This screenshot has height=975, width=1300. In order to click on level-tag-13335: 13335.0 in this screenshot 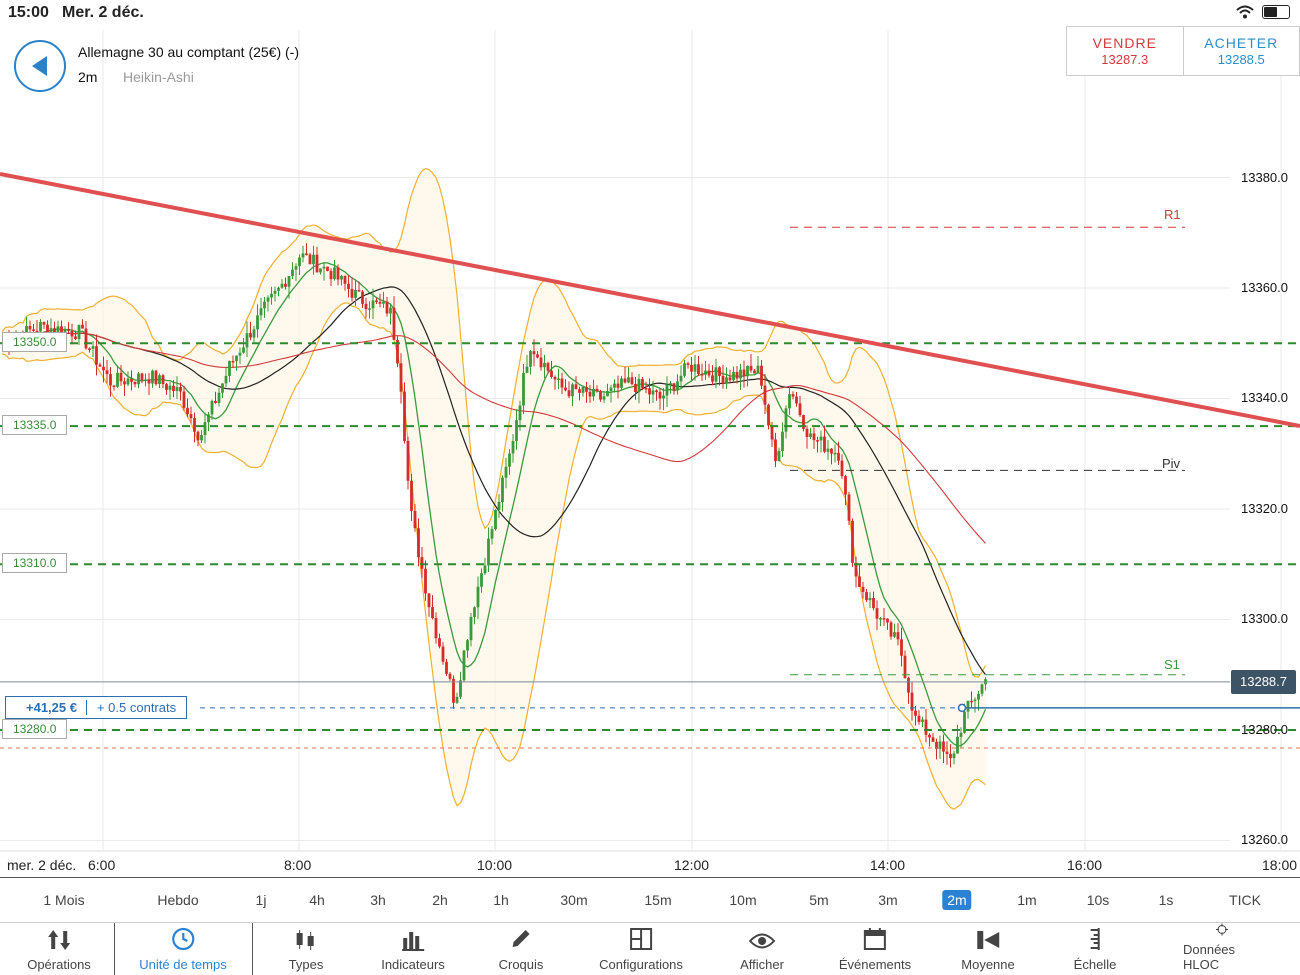, I will do `click(35, 425)`.